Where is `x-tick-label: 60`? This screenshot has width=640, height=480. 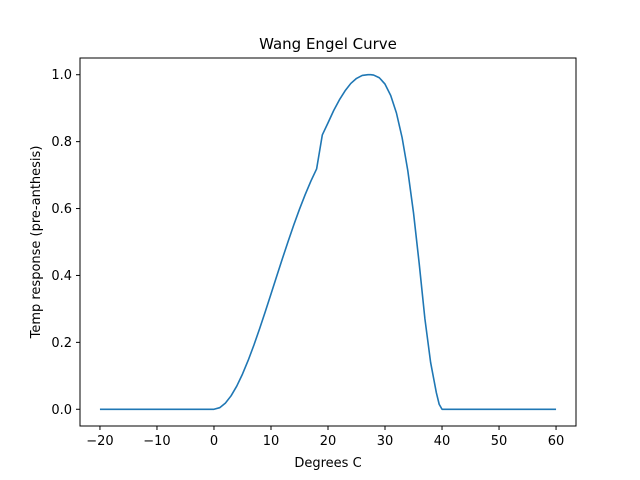
x-tick-label: 60 is located at coordinates (556, 441).